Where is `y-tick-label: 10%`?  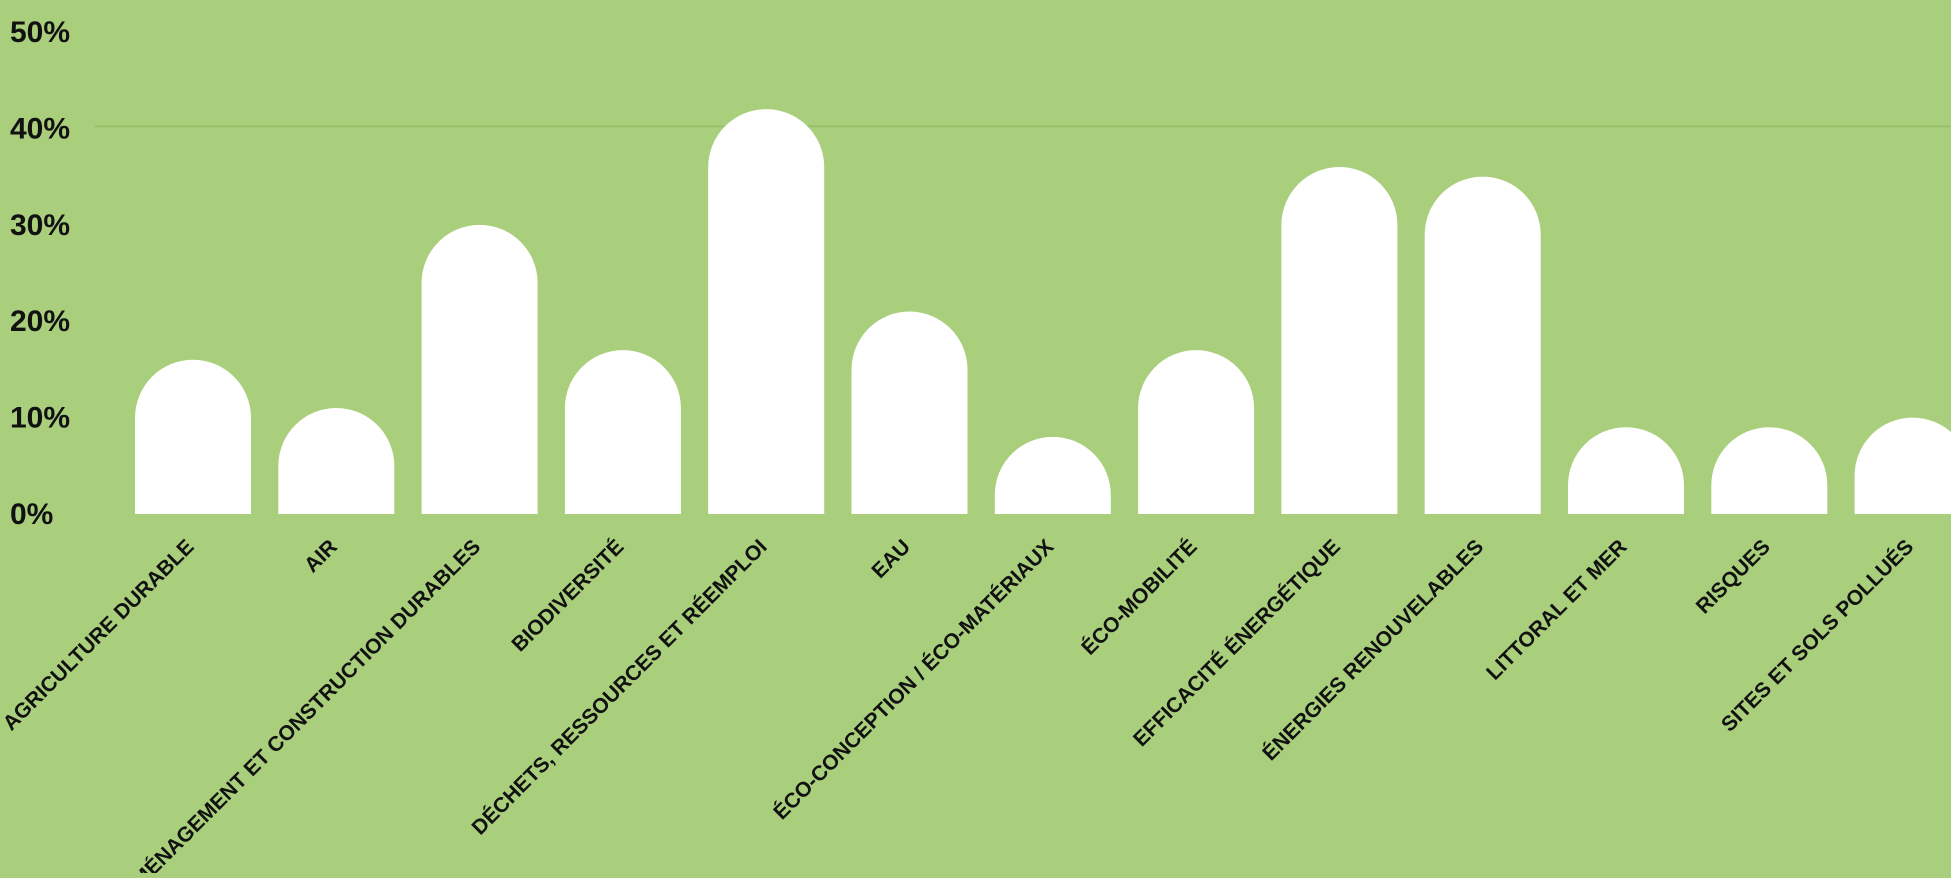 y-tick-label: 10% is located at coordinates (40, 418).